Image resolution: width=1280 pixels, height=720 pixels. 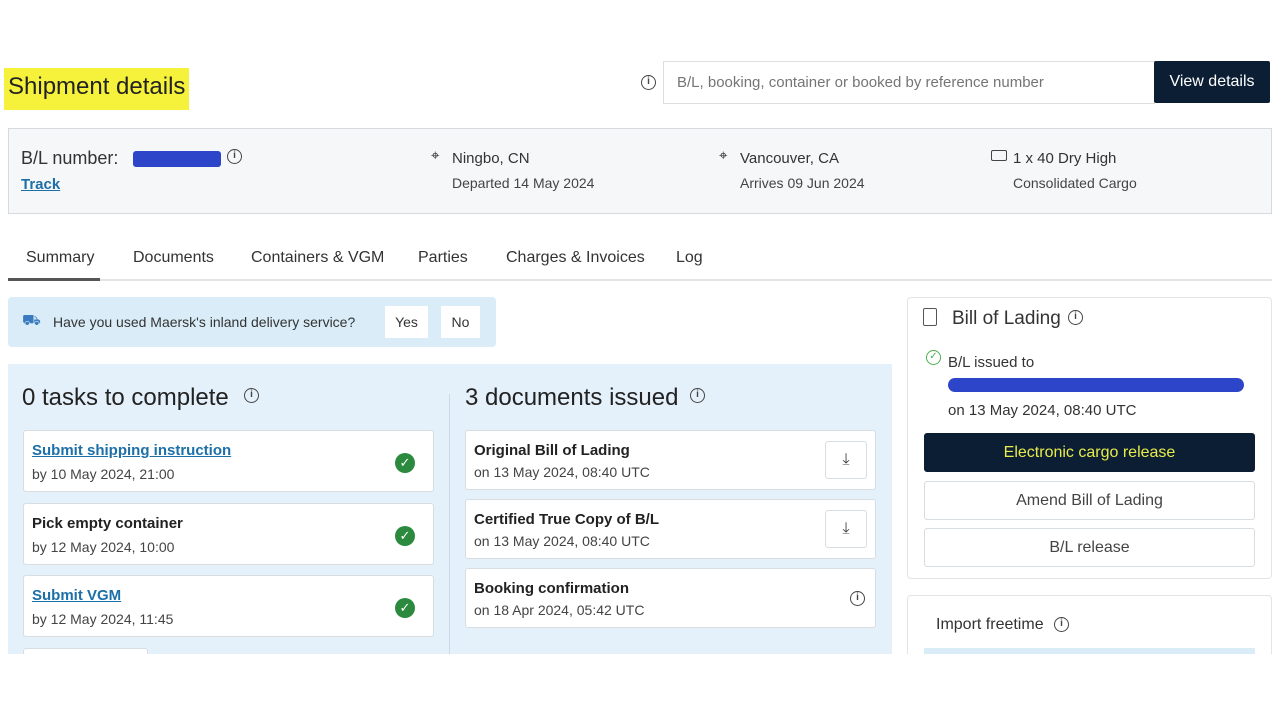 I want to click on task-due: by 12 May 2024, 10:00, so click(x=103, y=547).